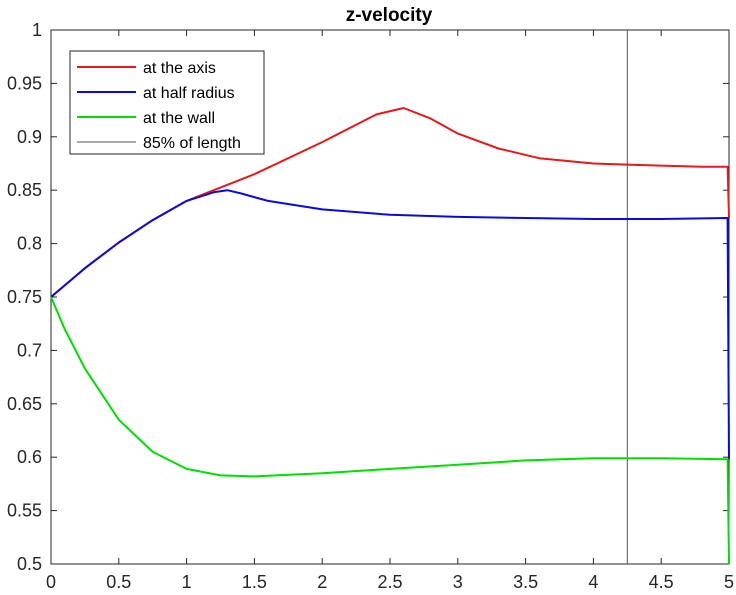  Describe the element at coordinates (179, 118) in the screenshot. I see `legend-label-2: at the wall` at that location.